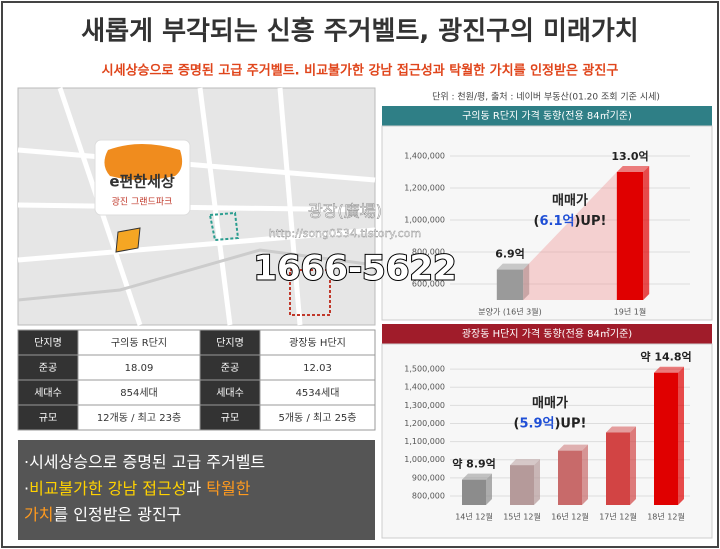  I want to click on table-text: 광장동 H단지, so click(317, 343).